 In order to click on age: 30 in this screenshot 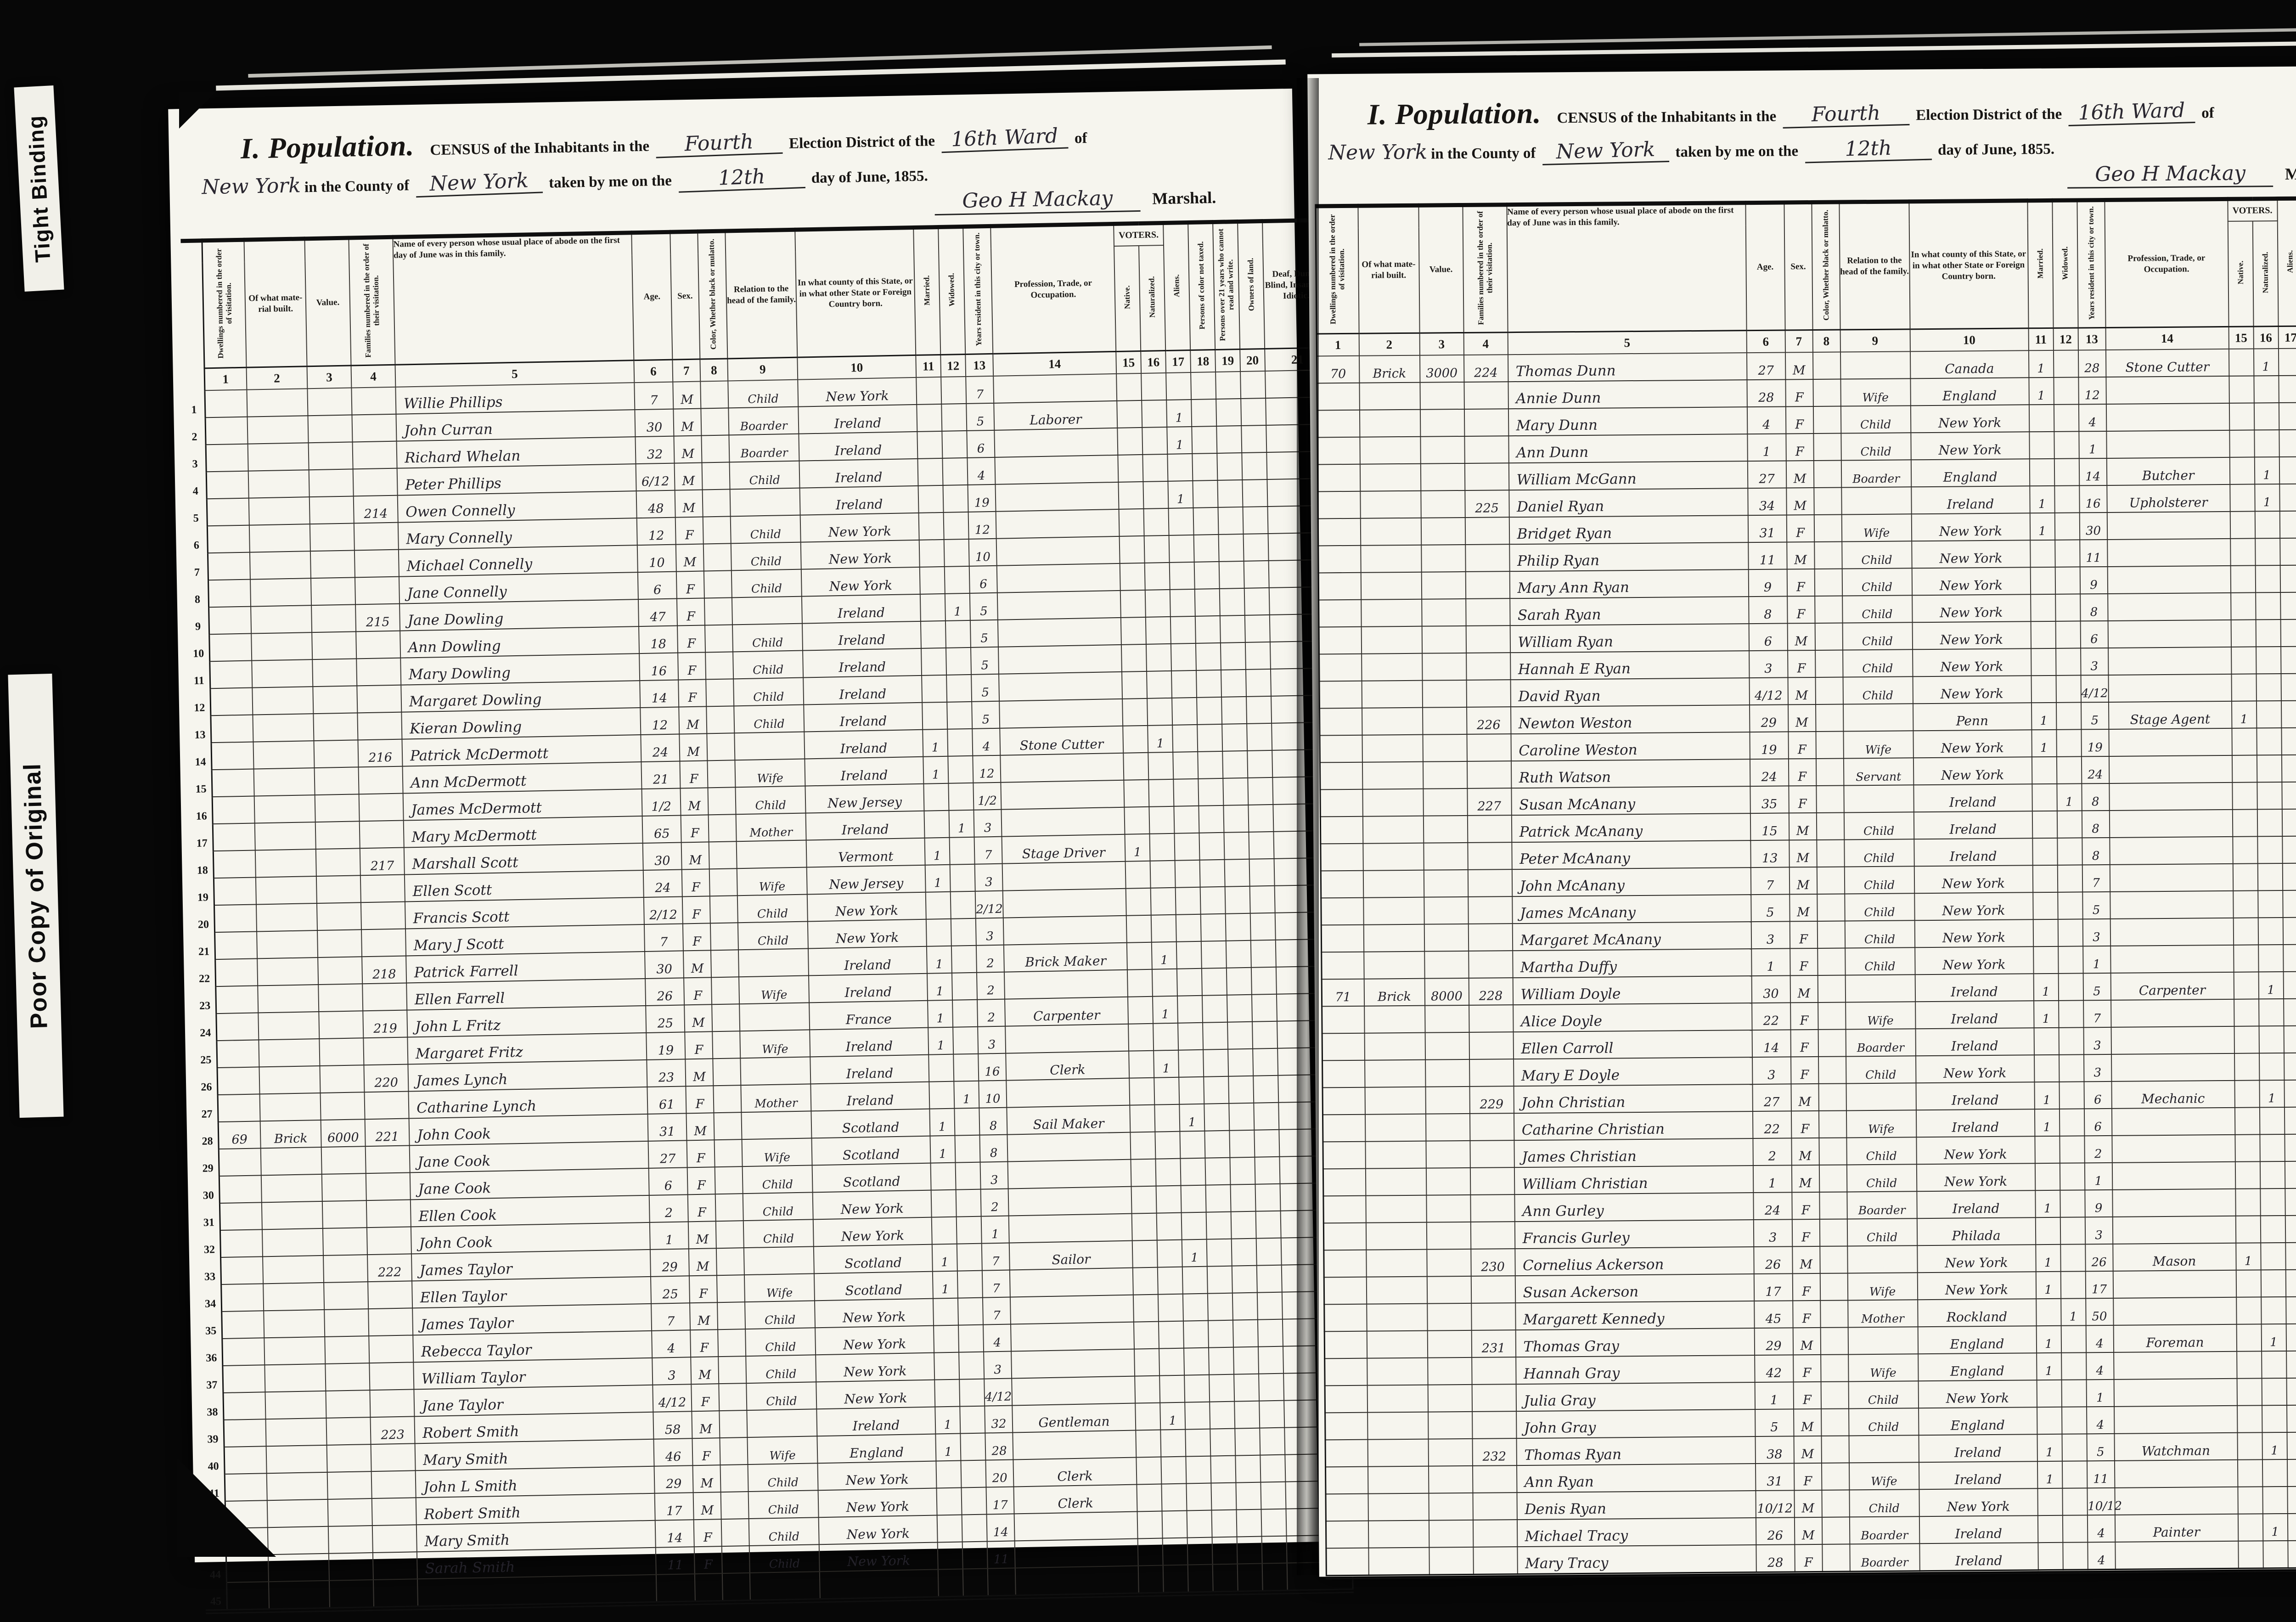, I will do `click(654, 423)`.